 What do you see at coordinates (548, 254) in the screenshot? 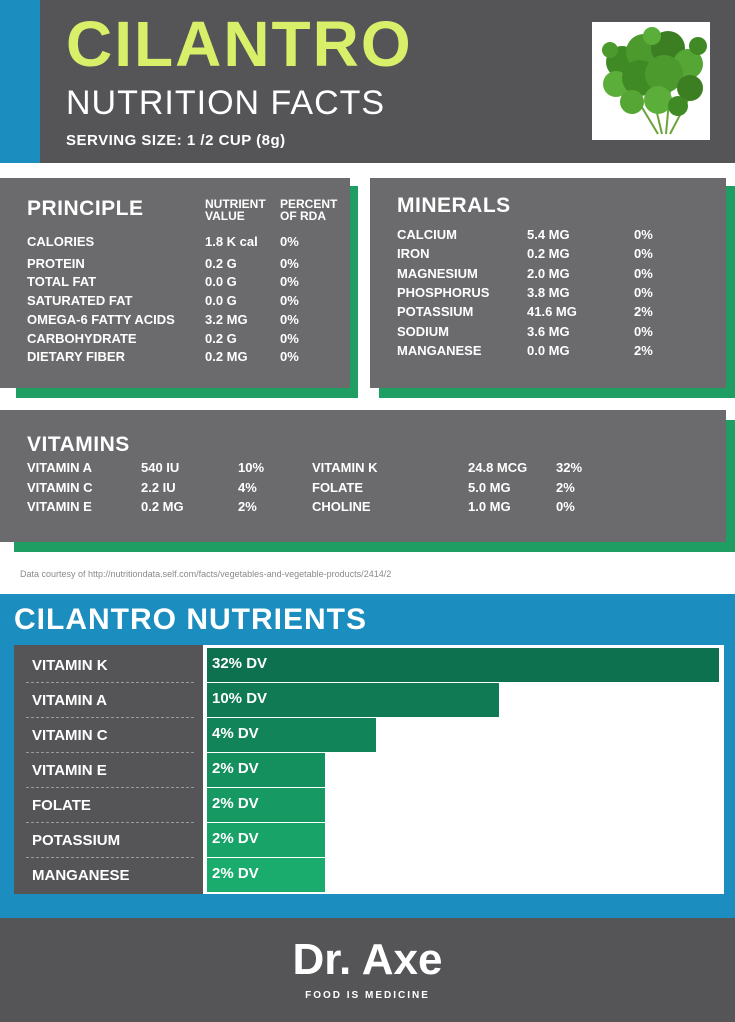
I see `mineral-row-value: 0.2 MG` at bounding box center [548, 254].